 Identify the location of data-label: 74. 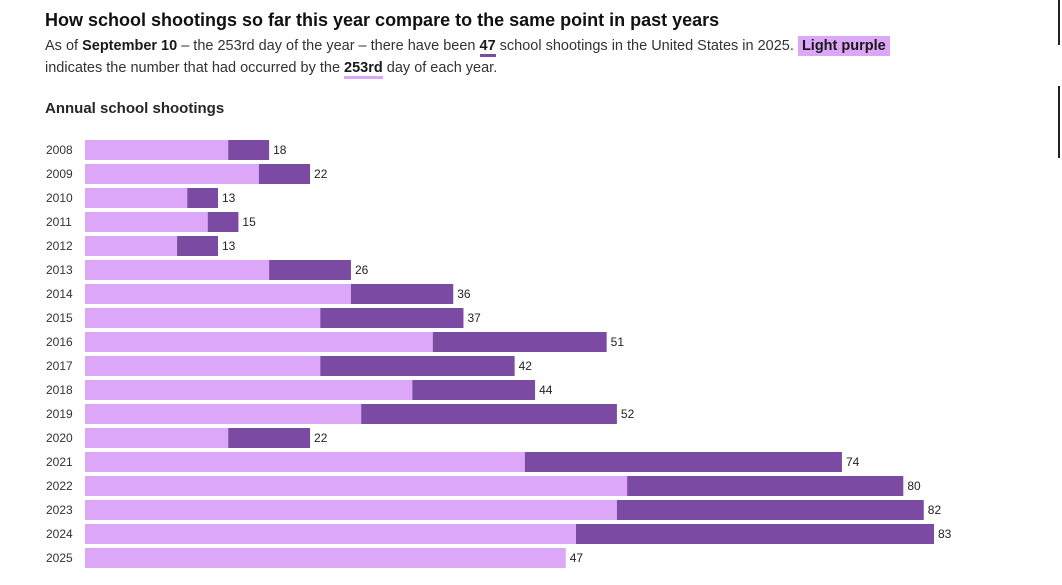
(853, 462).